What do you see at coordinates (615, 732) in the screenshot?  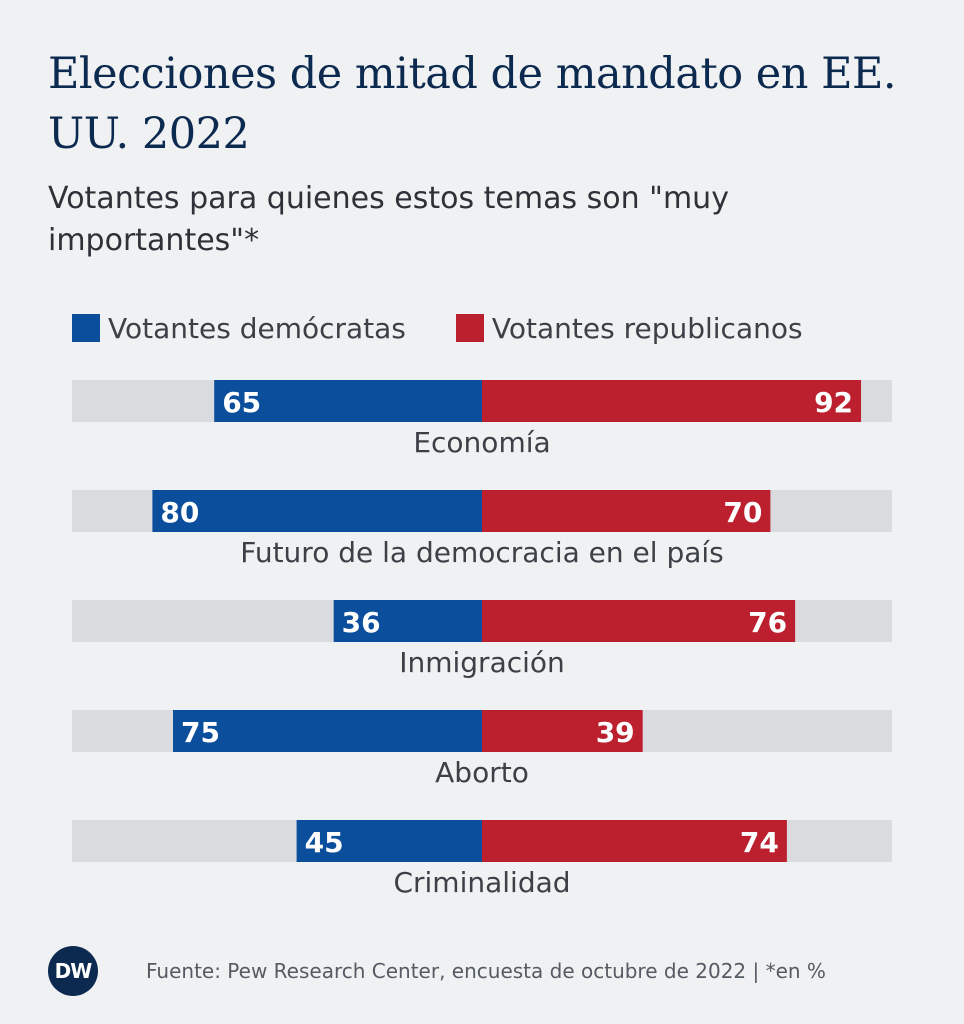 I see `value-label-republicans: 39` at bounding box center [615, 732].